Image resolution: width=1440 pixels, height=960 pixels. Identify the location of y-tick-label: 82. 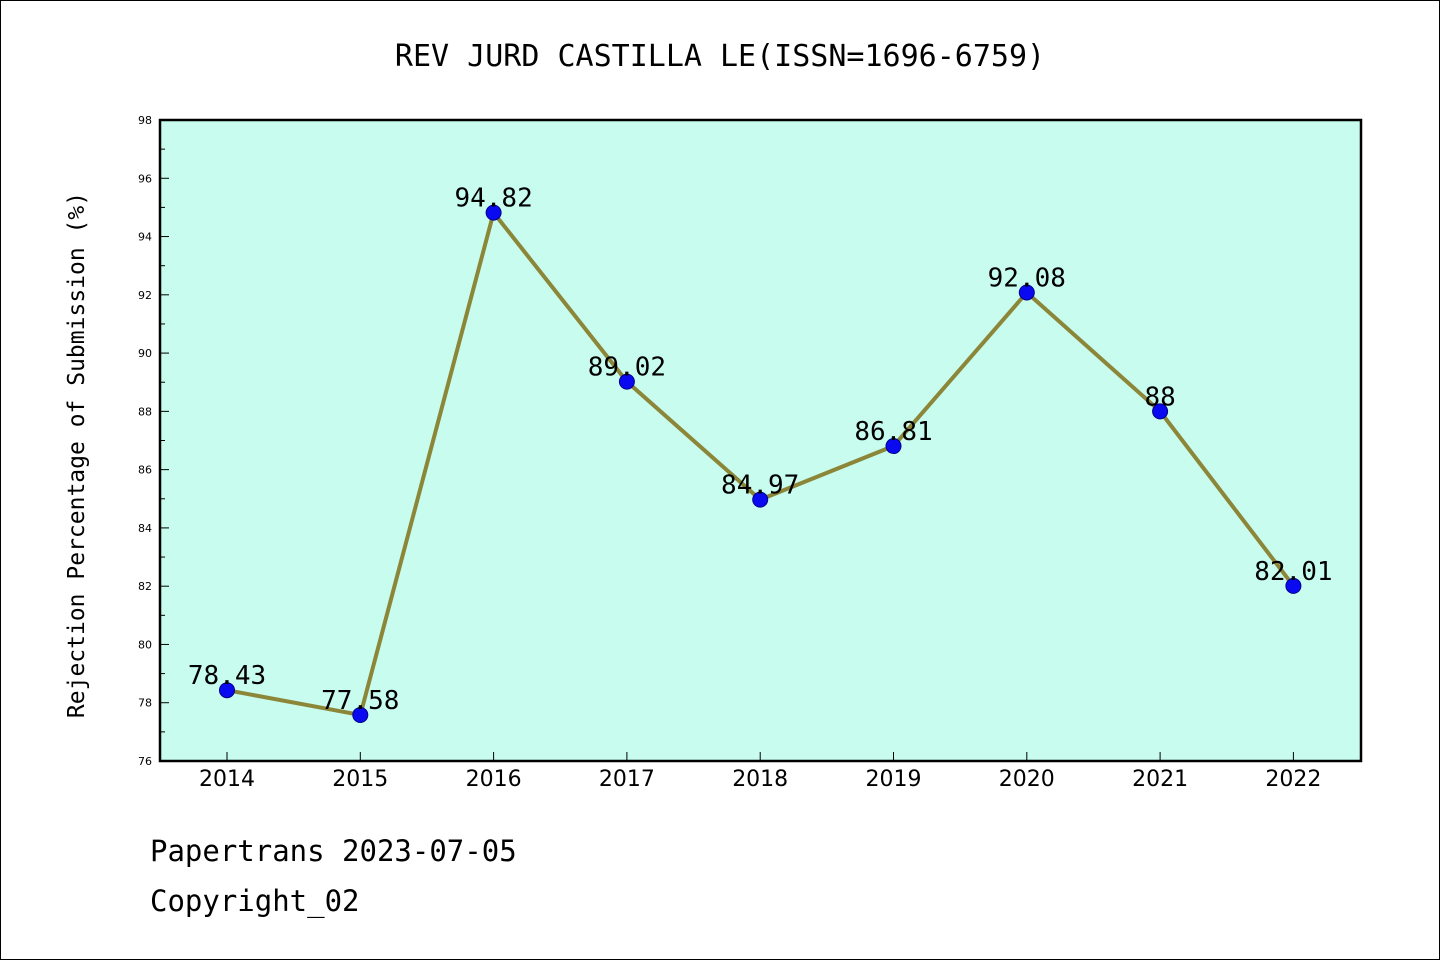
(145, 586).